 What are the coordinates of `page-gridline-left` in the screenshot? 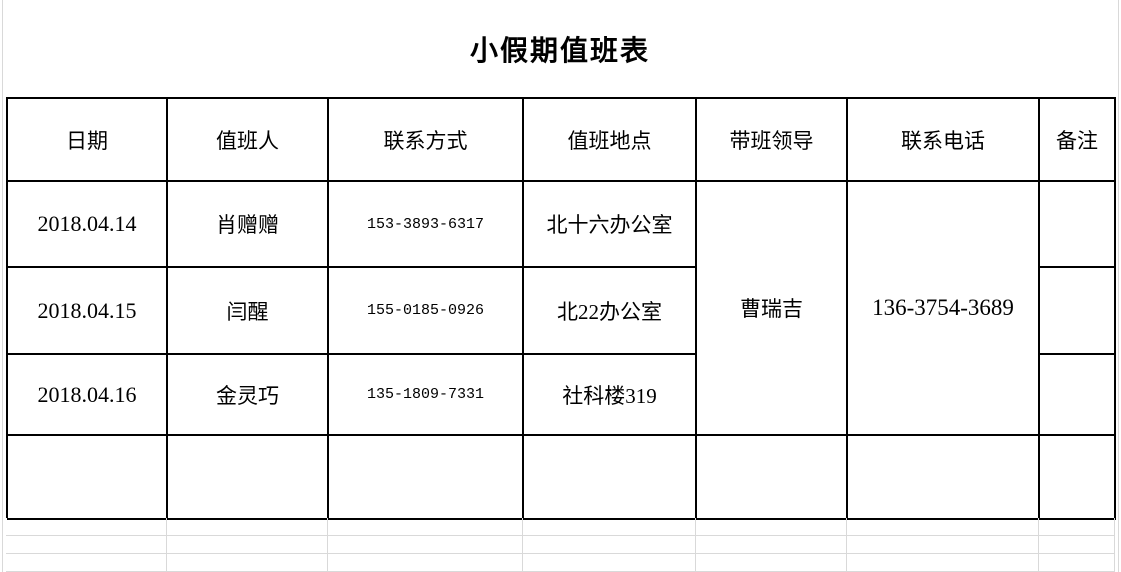 It's located at (2, 286).